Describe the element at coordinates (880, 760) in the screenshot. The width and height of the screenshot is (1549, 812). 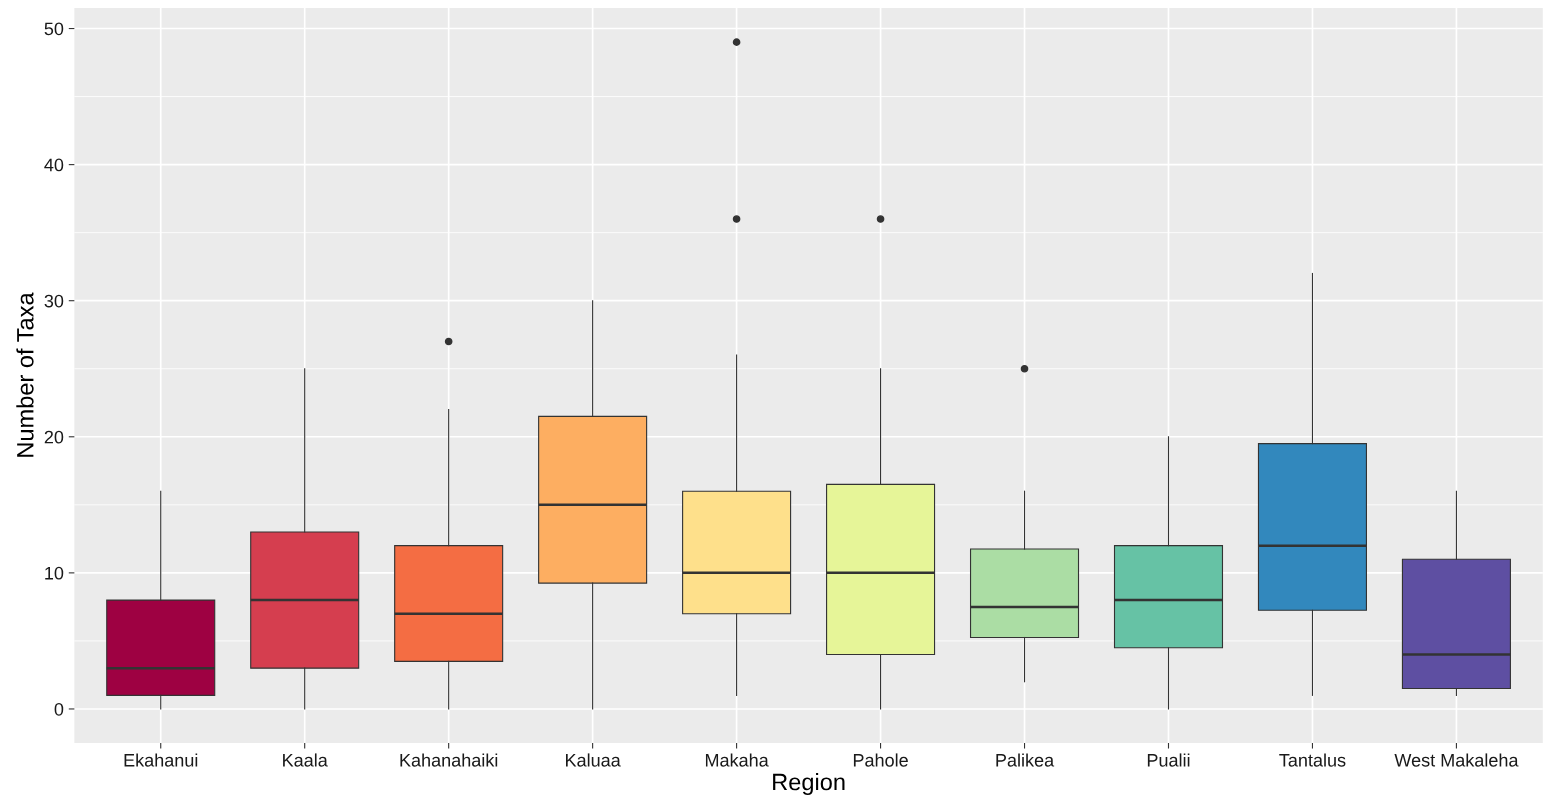
I see `x-tick-label: Pahole` at that location.